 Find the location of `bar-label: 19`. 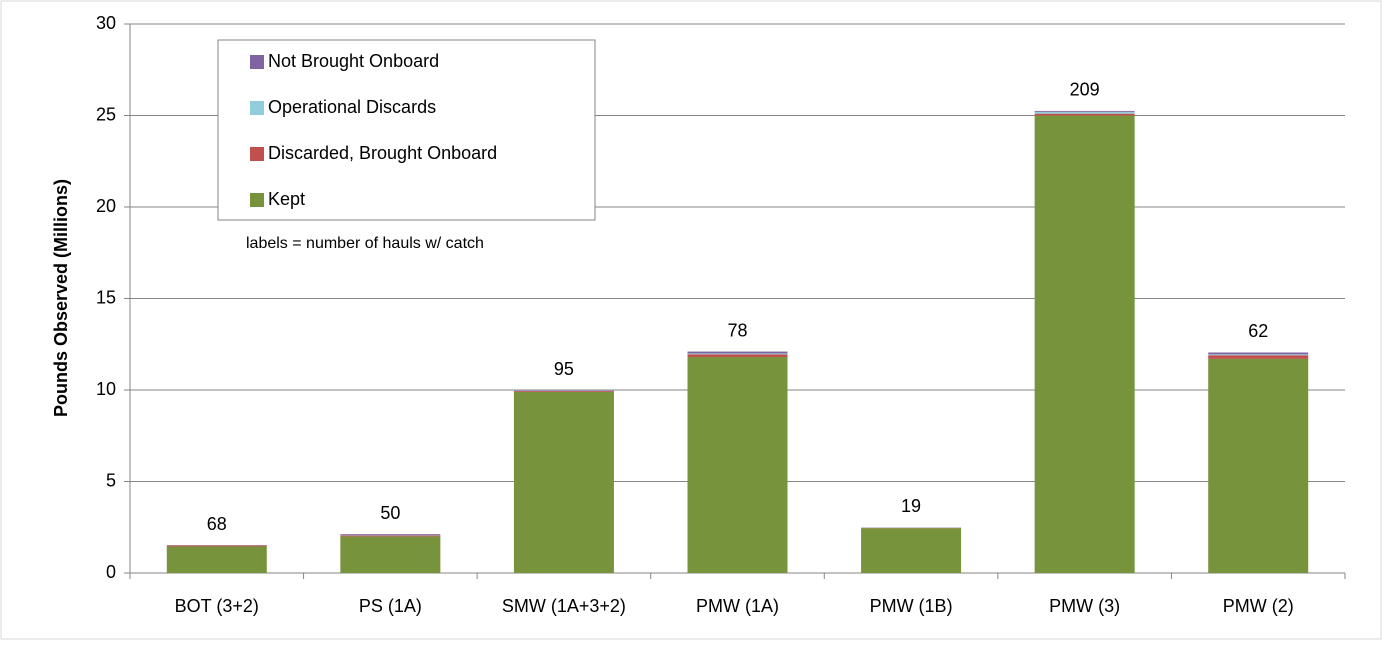

bar-label: 19 is located at coordinates (911, 506).